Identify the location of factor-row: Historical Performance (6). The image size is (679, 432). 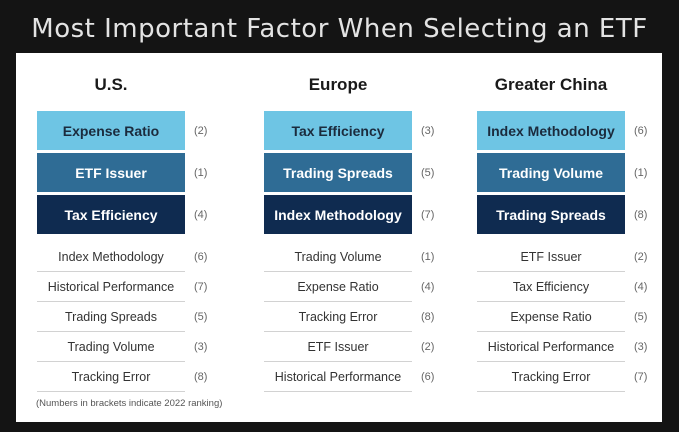
(364, 377).